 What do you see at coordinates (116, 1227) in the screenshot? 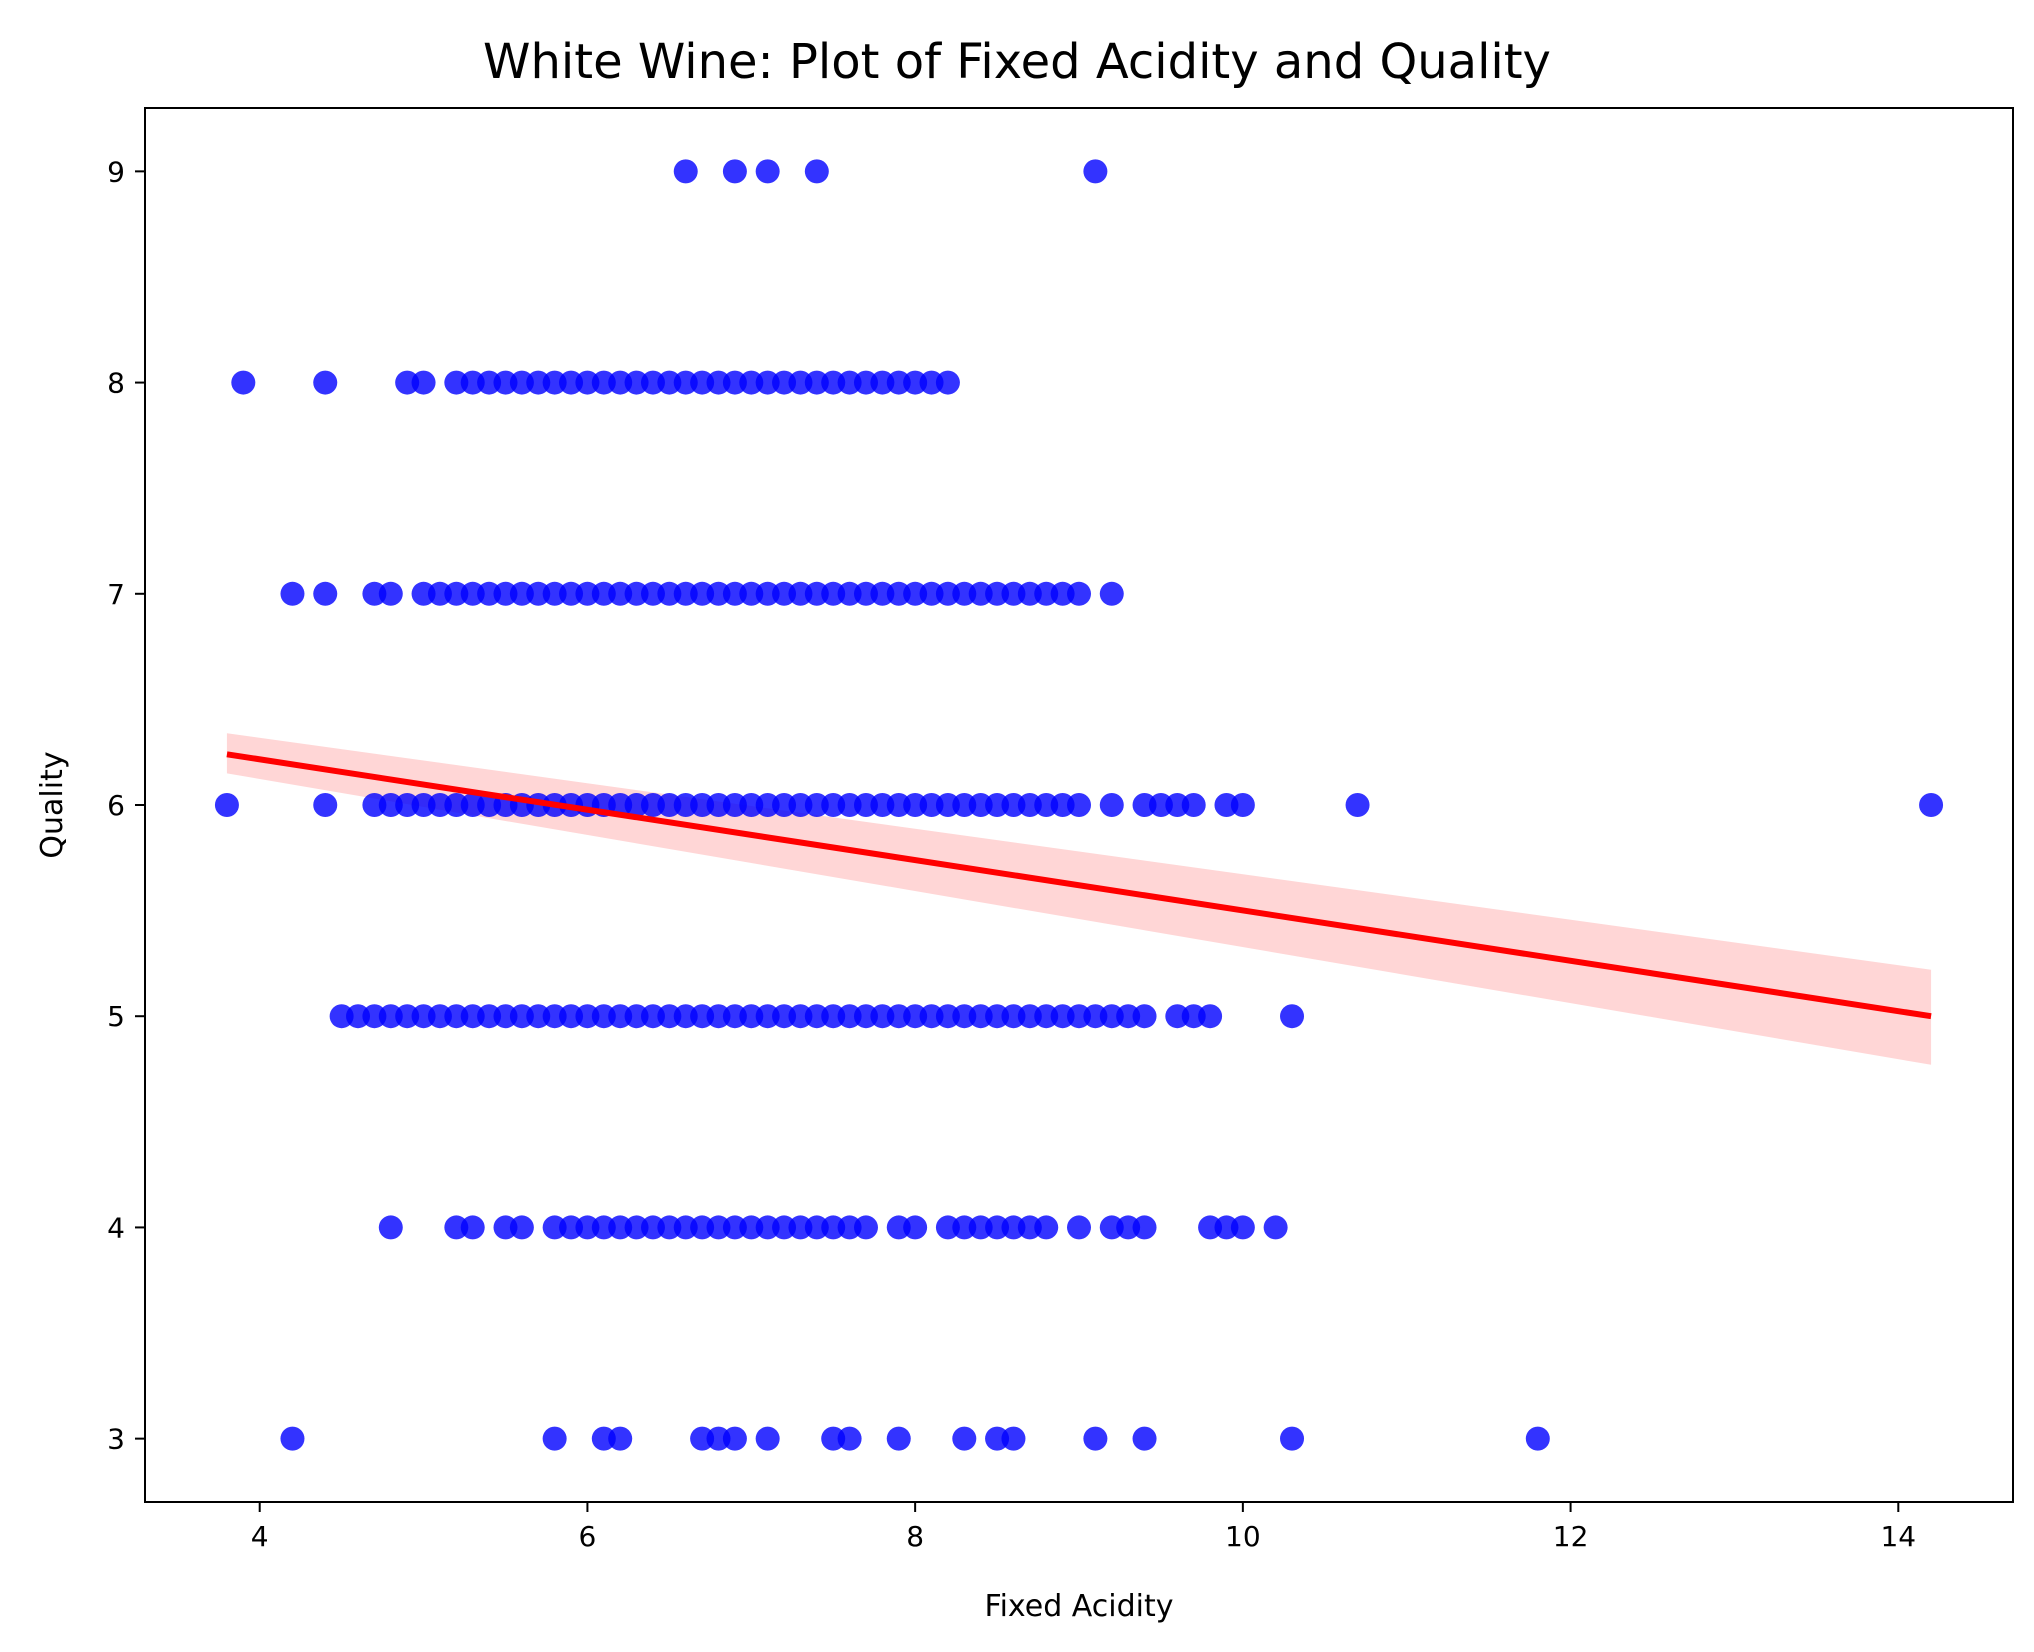
I see `y-tick-label: 4` at bounding box center [116, 1227].